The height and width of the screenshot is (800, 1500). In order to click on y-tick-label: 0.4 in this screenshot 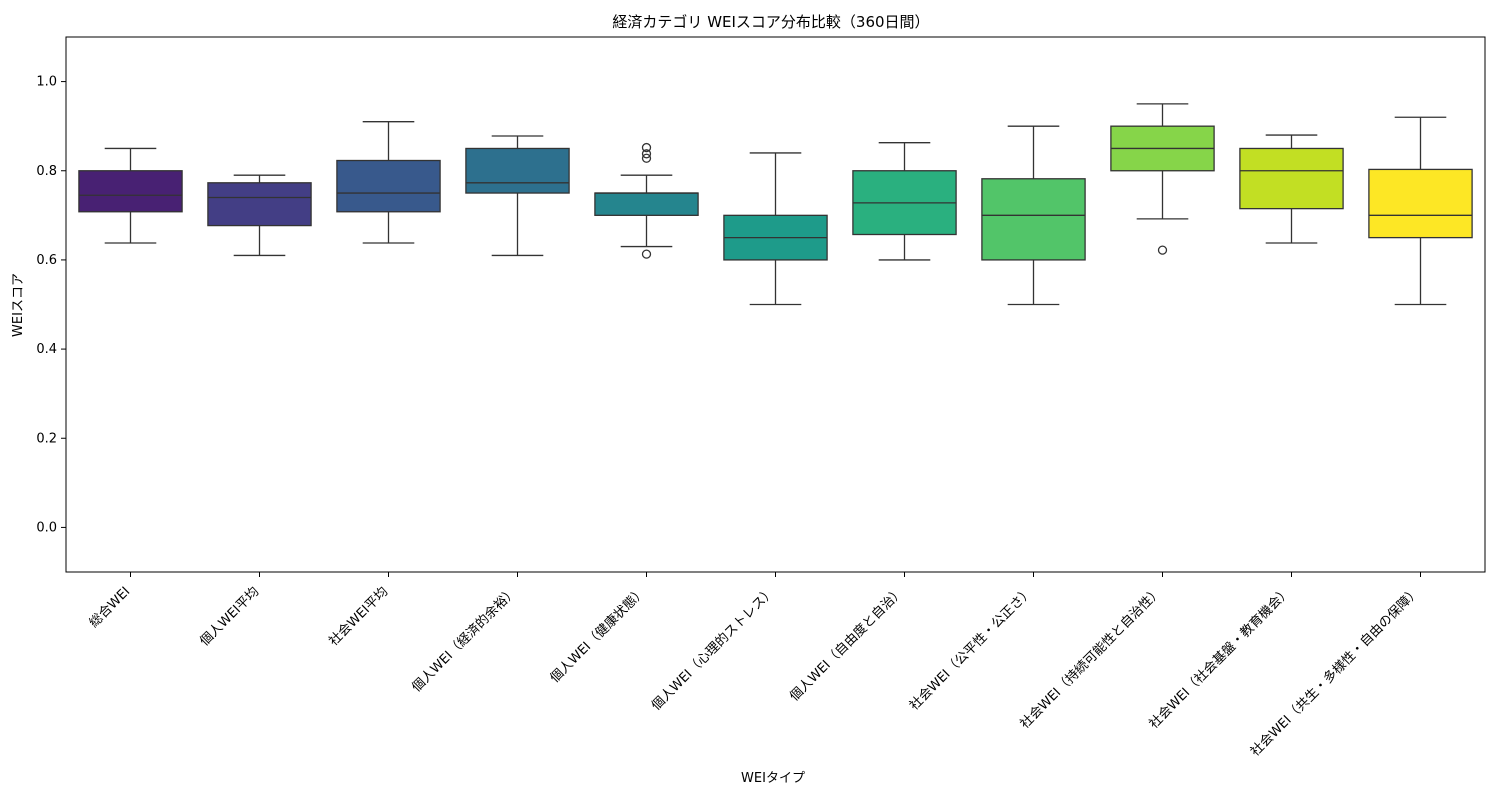, I will do `click(46, 349)`.